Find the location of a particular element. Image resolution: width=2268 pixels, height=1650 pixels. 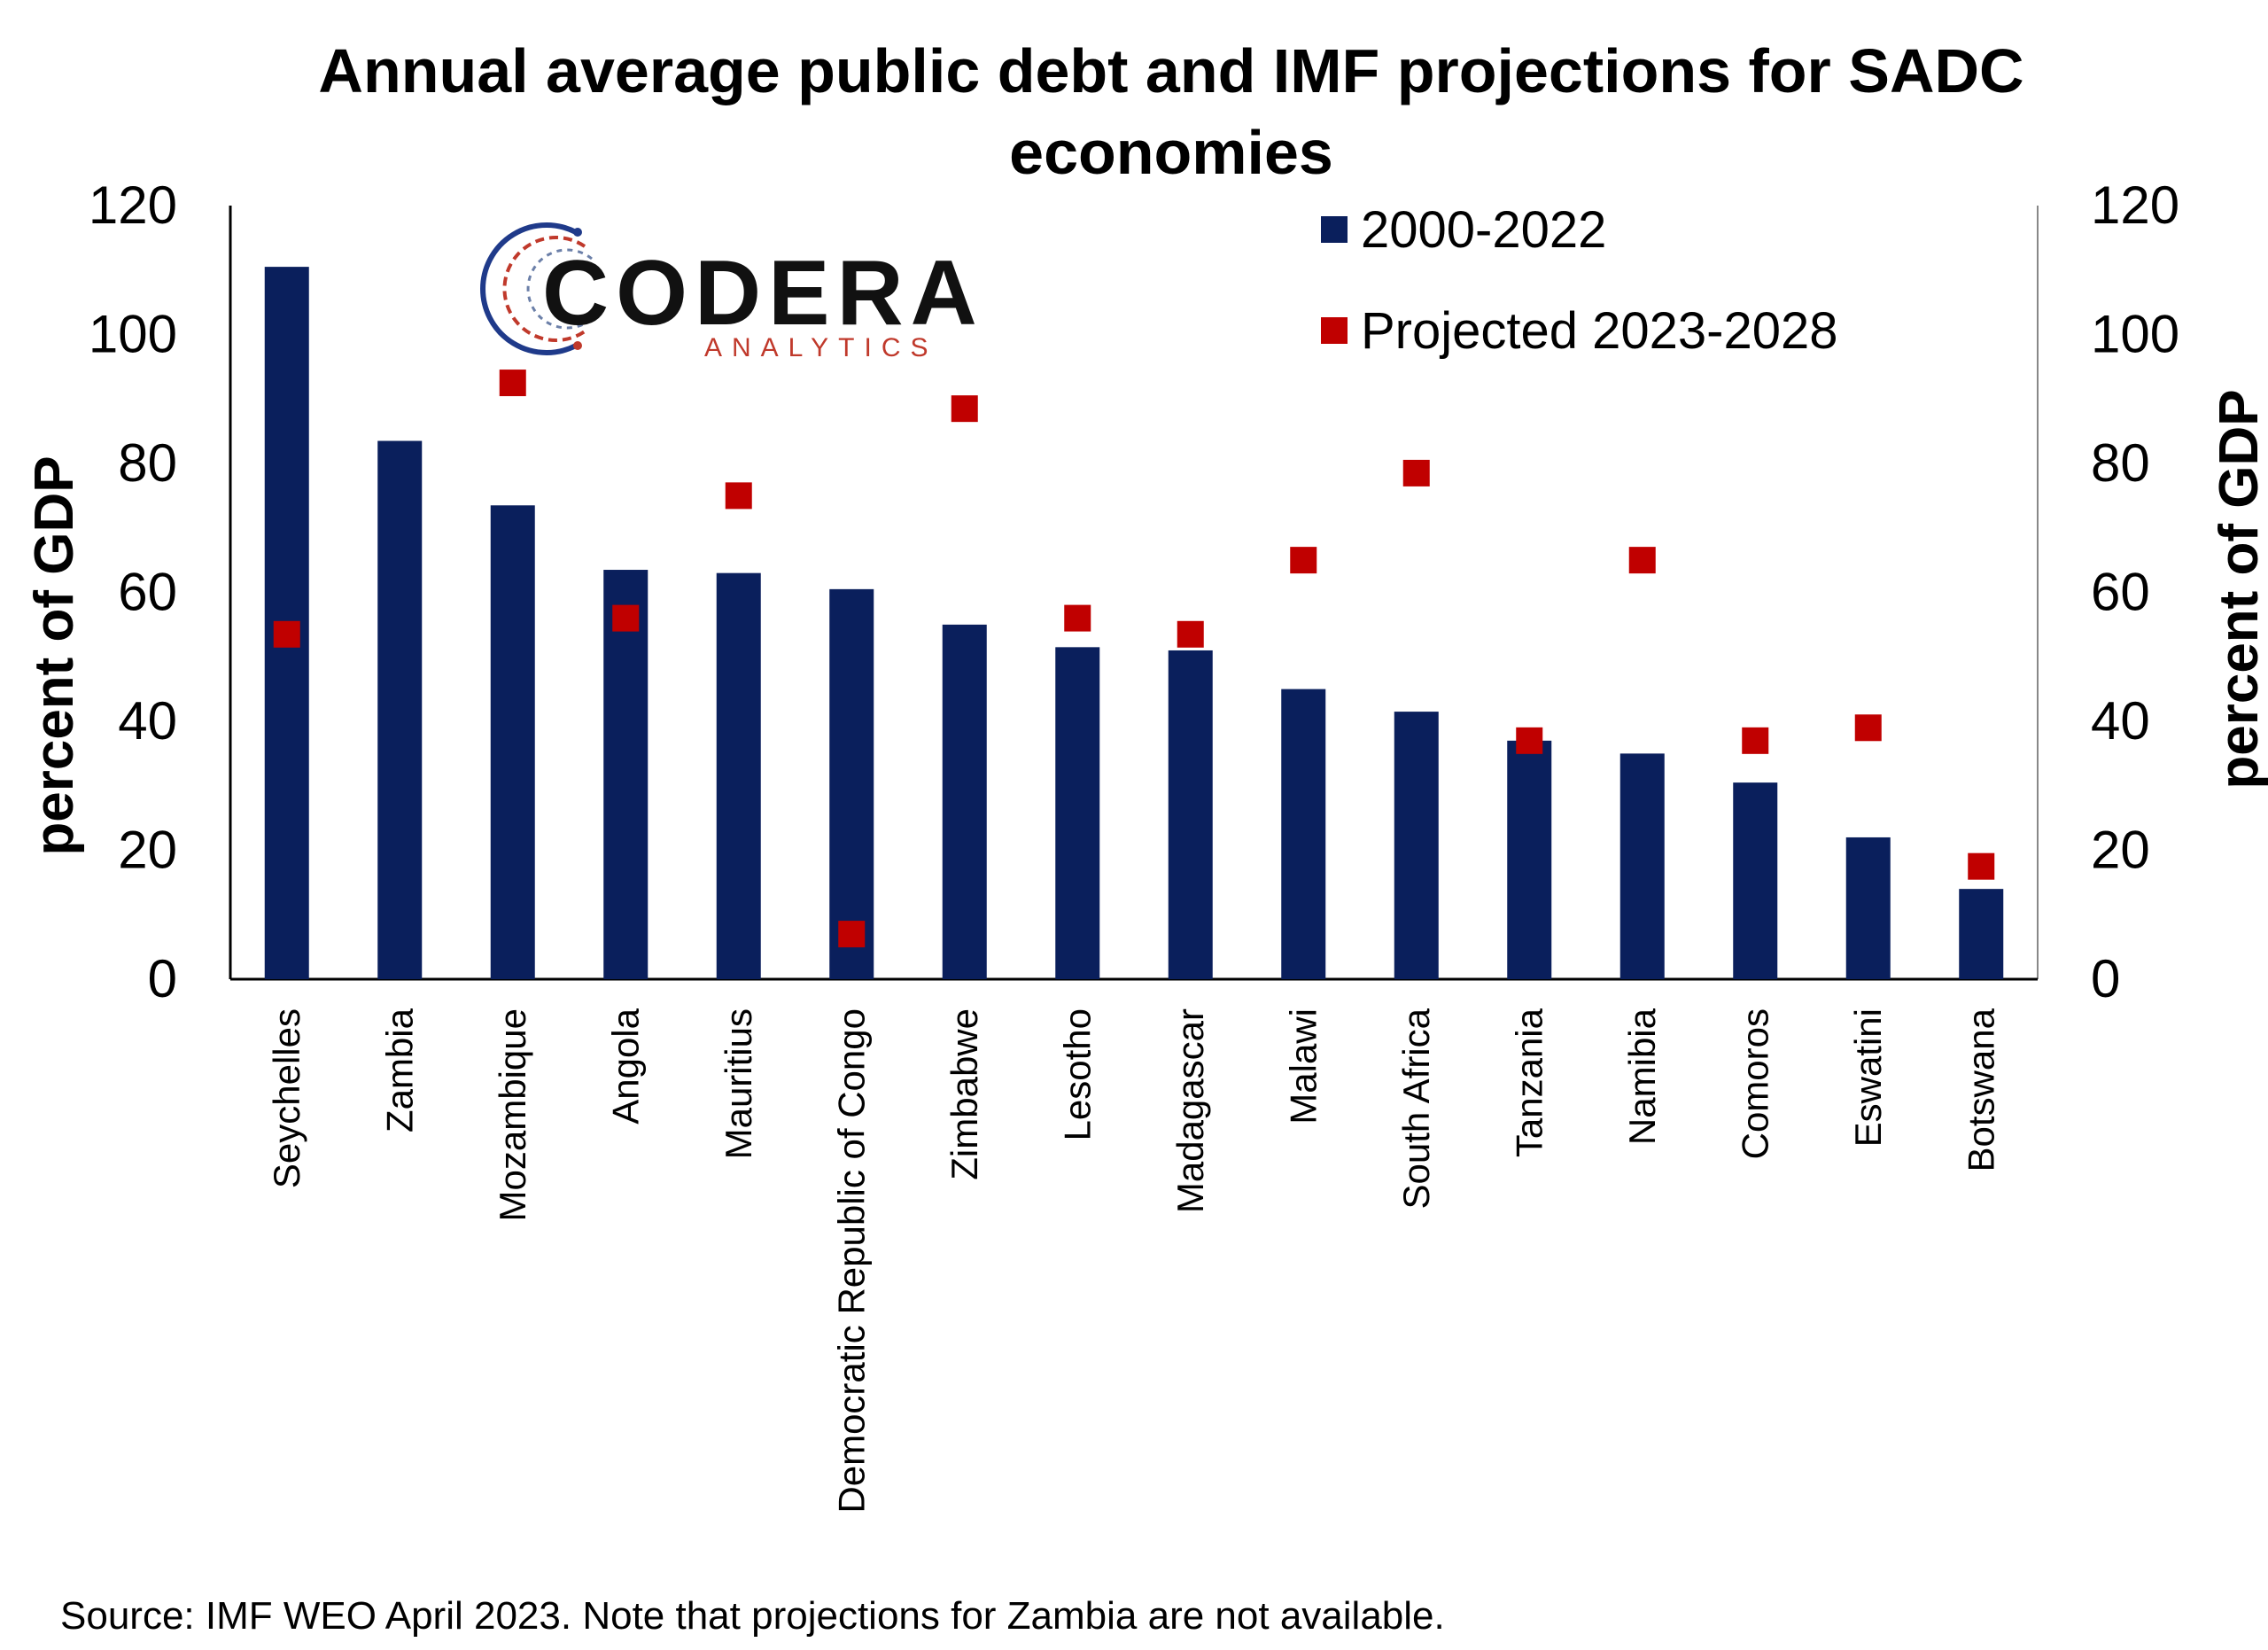

y-tick-left-label: 100 is located at coordinates (133, 334).